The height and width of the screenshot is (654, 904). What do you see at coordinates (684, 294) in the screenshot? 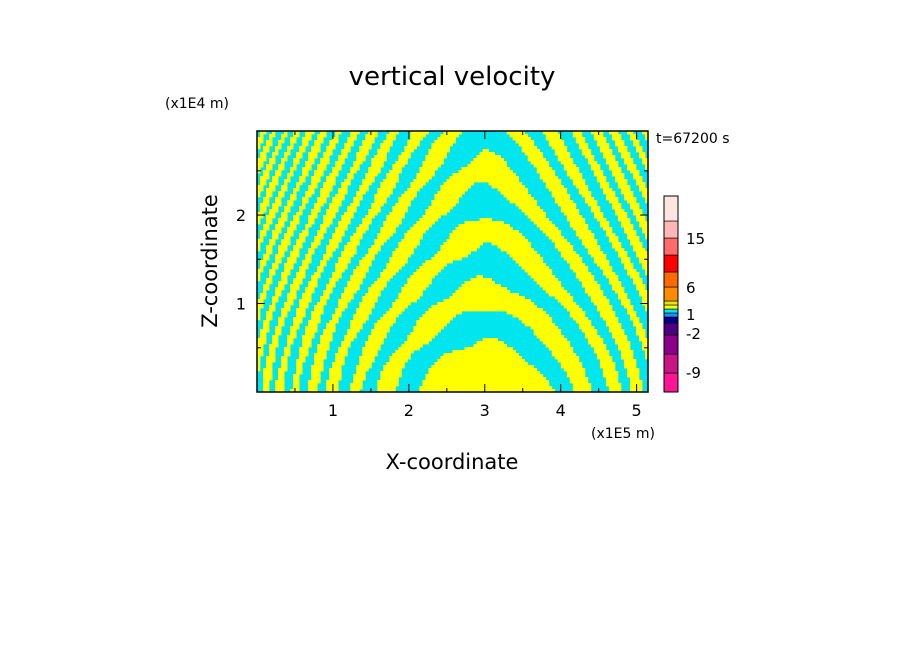
I see `color-legend: 15 6 1 -2 -9` at bounding box center [684, 294].